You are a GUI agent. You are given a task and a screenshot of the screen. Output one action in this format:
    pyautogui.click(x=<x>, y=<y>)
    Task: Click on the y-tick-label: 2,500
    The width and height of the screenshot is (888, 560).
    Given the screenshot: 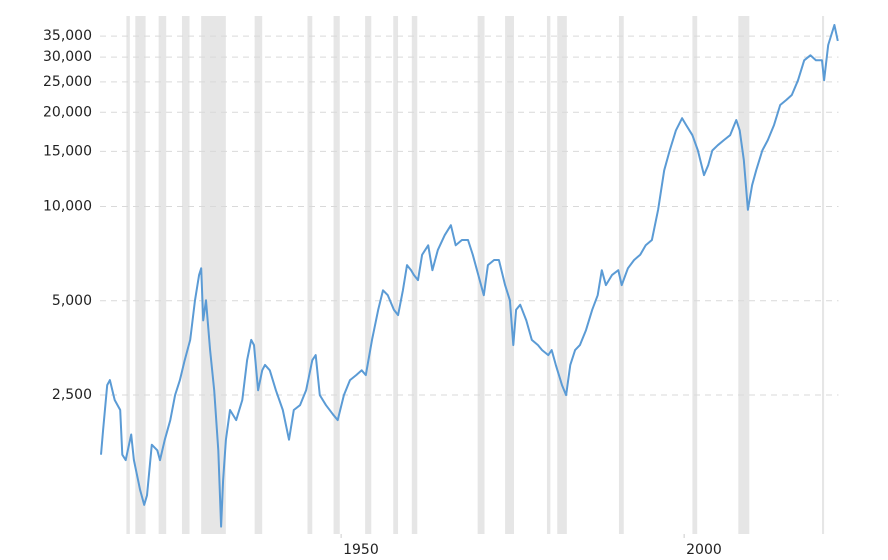 What is the action you would take?
    pyautogui.click(x=72, y=395)
    